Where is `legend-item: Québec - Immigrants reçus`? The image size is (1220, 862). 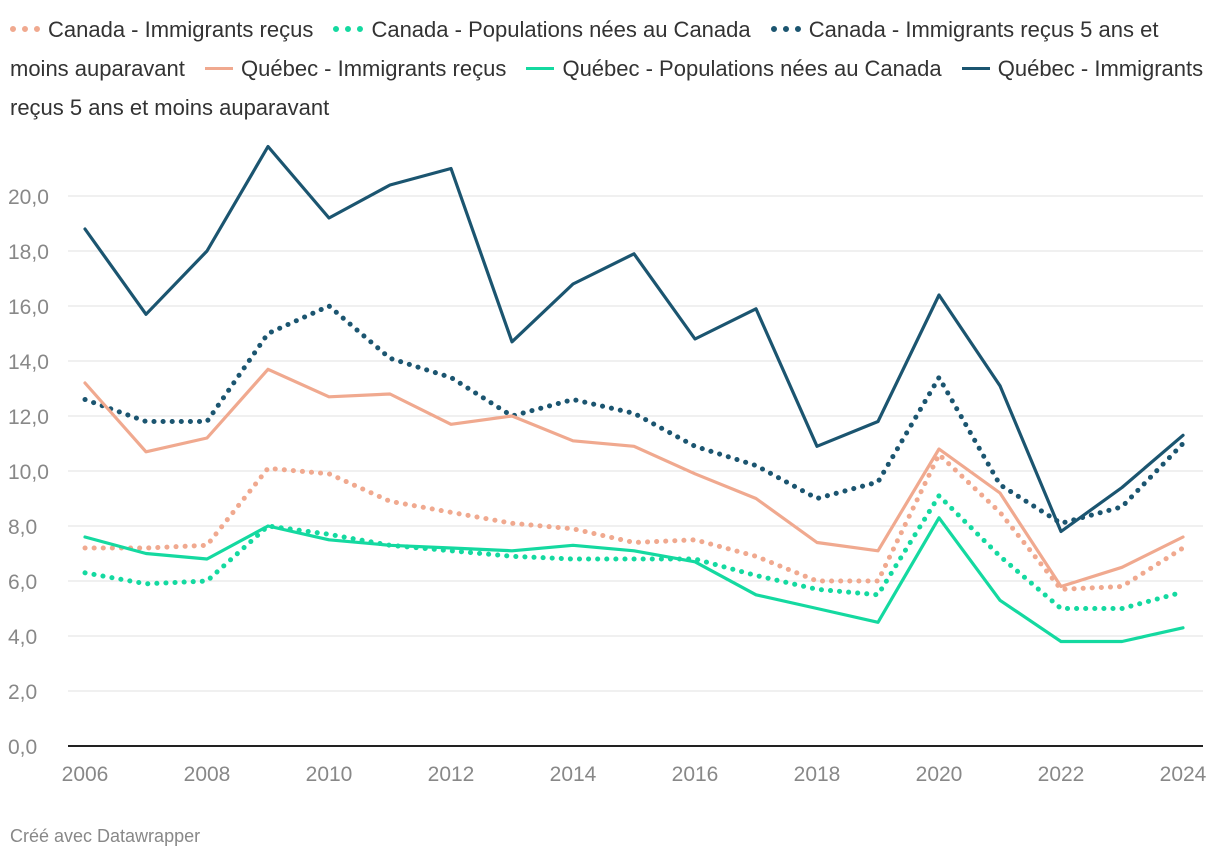
legend-item: Québec - Immigrants reçus is located at coordinates (355, 68).